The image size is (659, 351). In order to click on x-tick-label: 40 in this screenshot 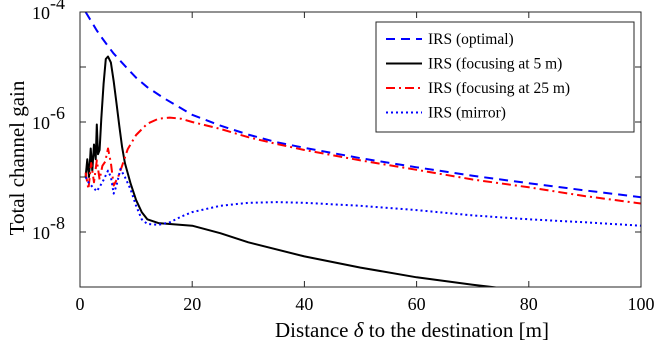, I will do `click(304, 304)`.